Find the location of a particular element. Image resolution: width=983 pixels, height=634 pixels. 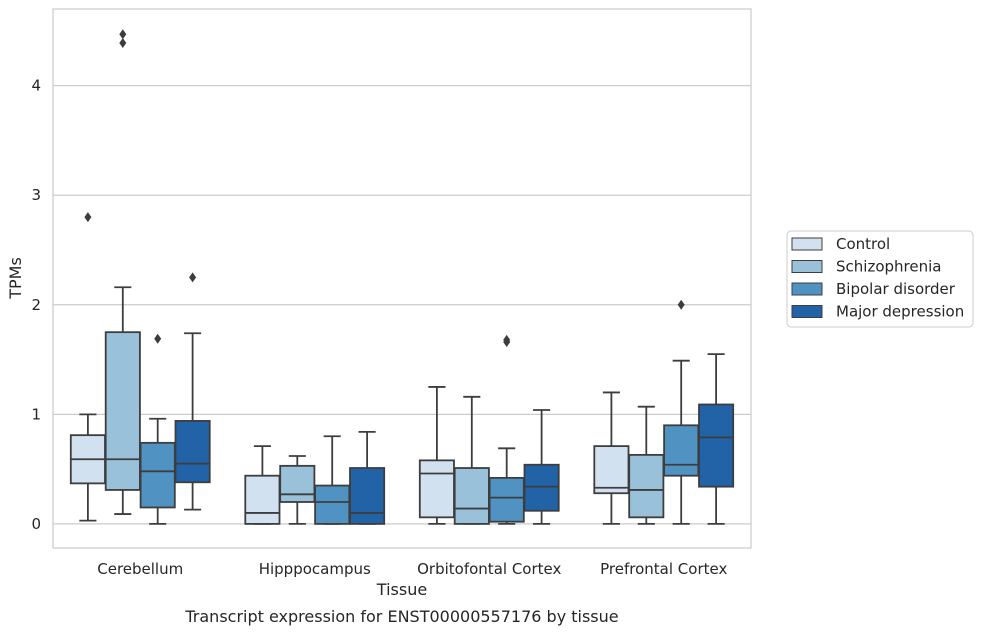

y-tick-label: 4 is located at coordinates (36, 86).